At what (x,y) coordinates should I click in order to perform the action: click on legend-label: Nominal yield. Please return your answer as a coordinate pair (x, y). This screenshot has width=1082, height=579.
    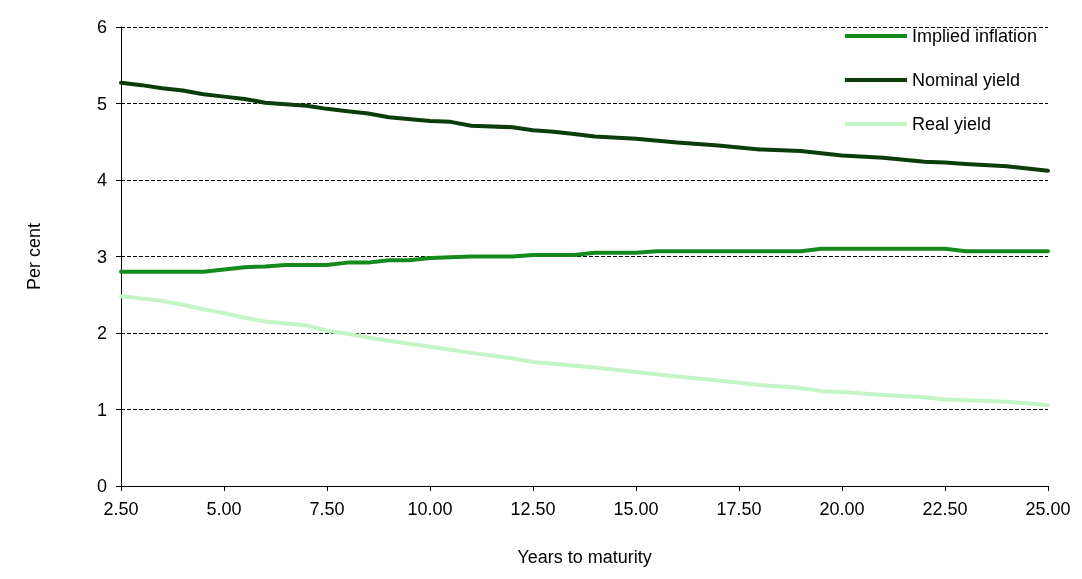
    Looking at the image, I should click on (965, 80).